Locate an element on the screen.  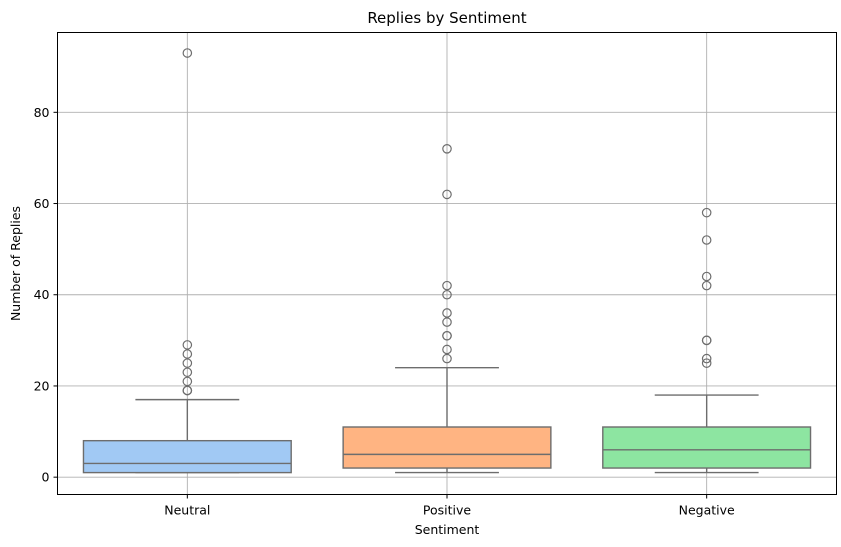
y-tick-label: 0 is located at coordinates (46, 477).